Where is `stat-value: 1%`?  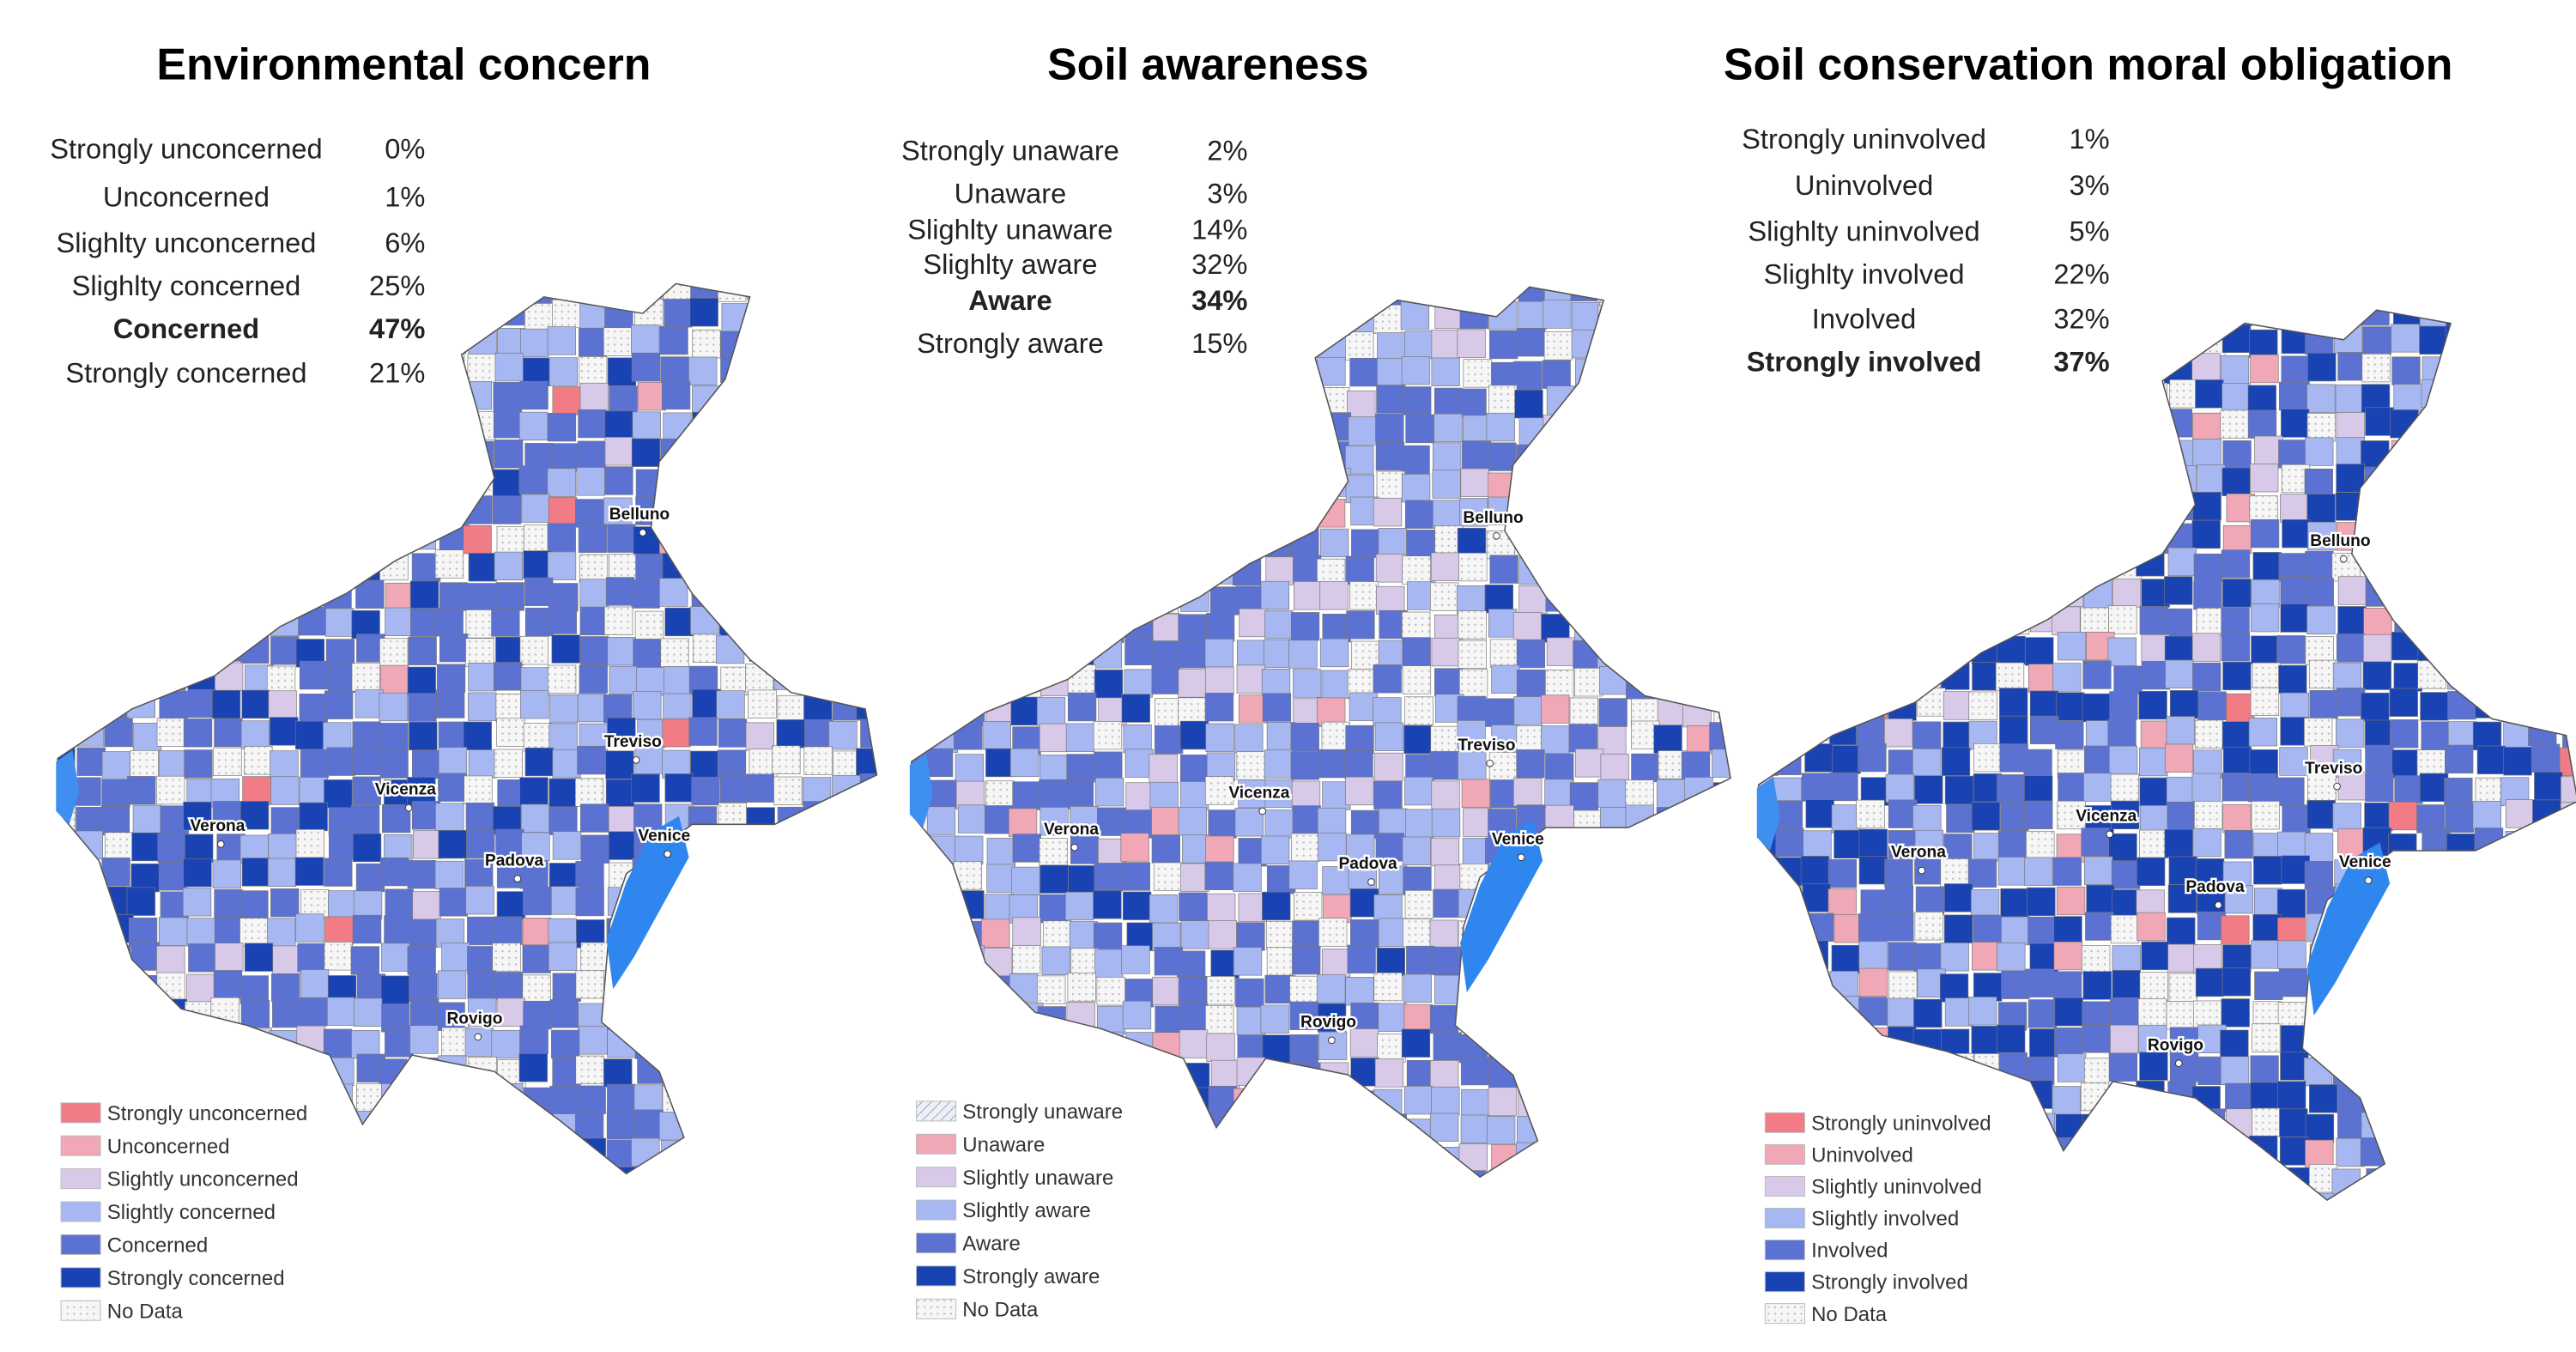
stat-value: 1% is located at coordinates (2089, 139).